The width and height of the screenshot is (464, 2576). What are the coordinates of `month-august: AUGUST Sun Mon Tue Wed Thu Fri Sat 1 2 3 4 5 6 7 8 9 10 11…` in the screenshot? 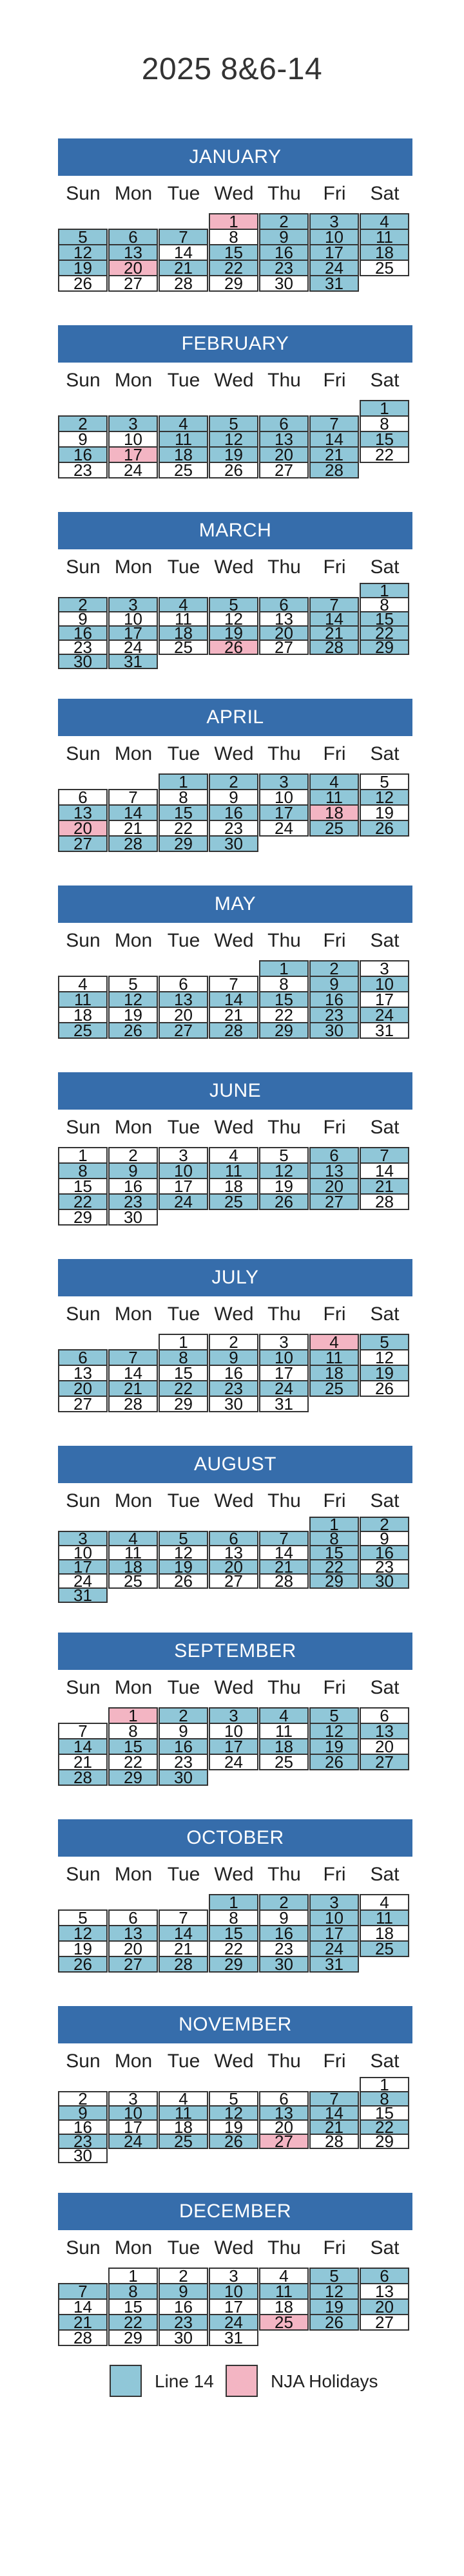 It's located at (235, 1529).